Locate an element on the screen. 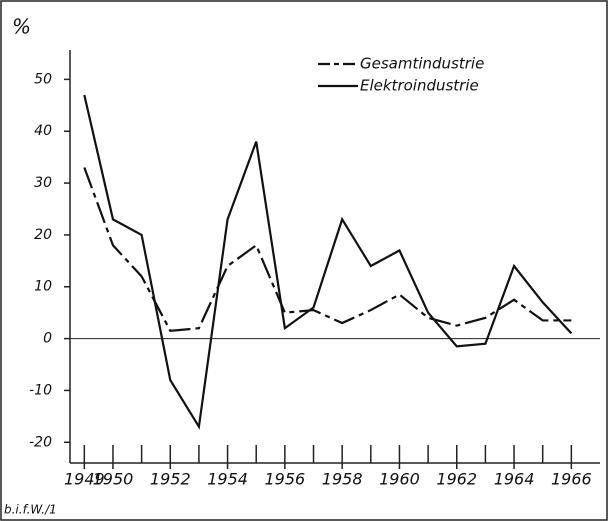  x-tick-label: 1966 is located at coordinates (571, 479).